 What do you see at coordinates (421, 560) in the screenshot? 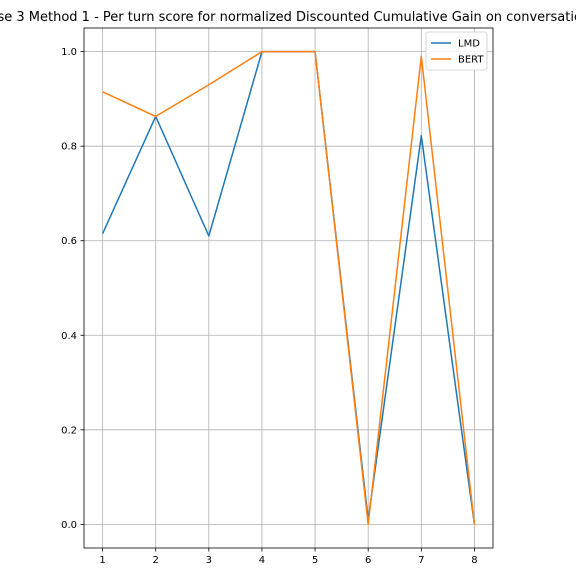
I see `x-tick-label: 7` at bounding box center [421, 560].